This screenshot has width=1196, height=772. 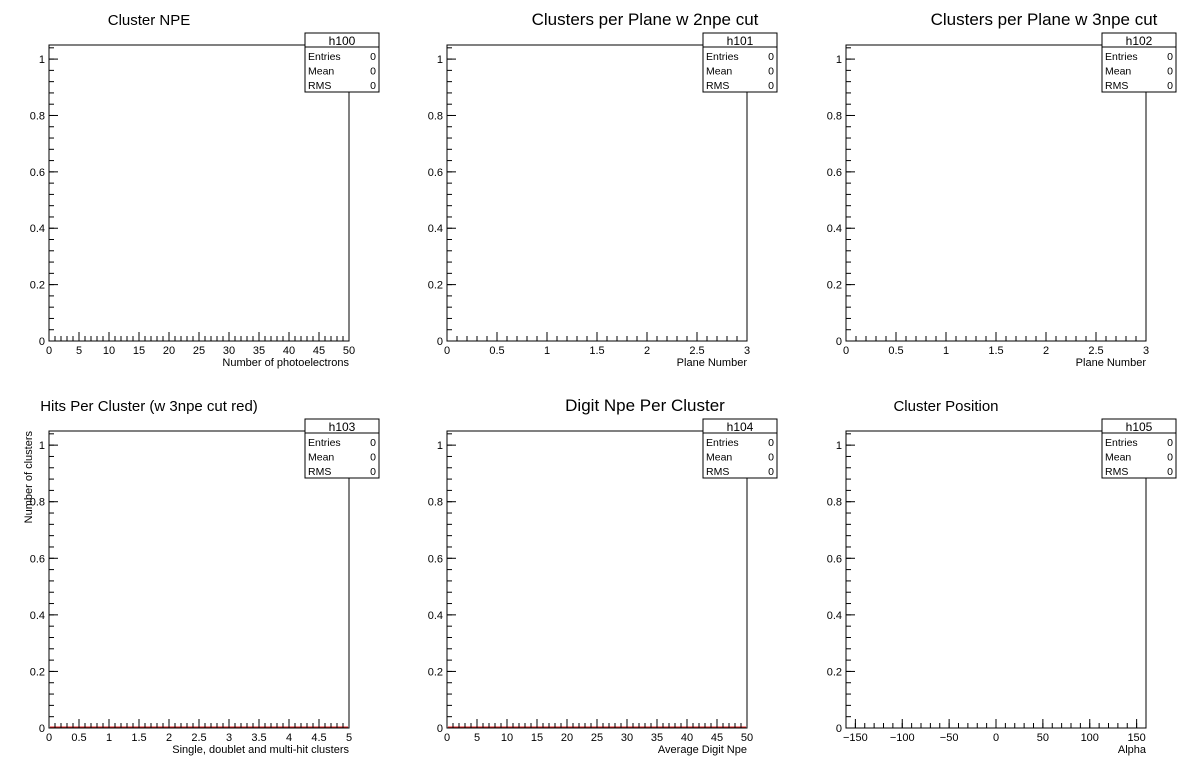 I want to click on stats-box: h101 Entries 0 Mean 0 RMS 0, so click(x=740, y=62).